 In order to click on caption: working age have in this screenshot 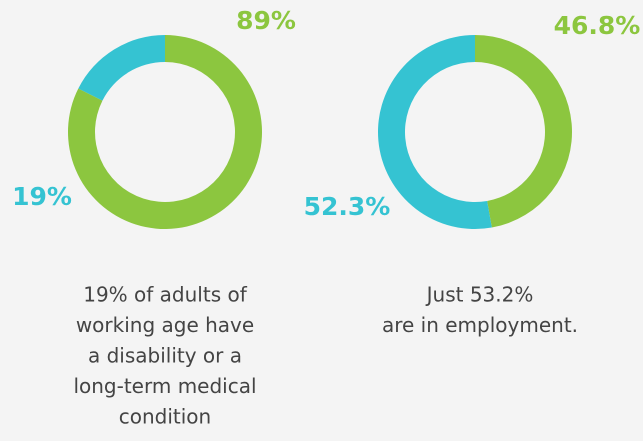, I will do `click(165, 325)`.